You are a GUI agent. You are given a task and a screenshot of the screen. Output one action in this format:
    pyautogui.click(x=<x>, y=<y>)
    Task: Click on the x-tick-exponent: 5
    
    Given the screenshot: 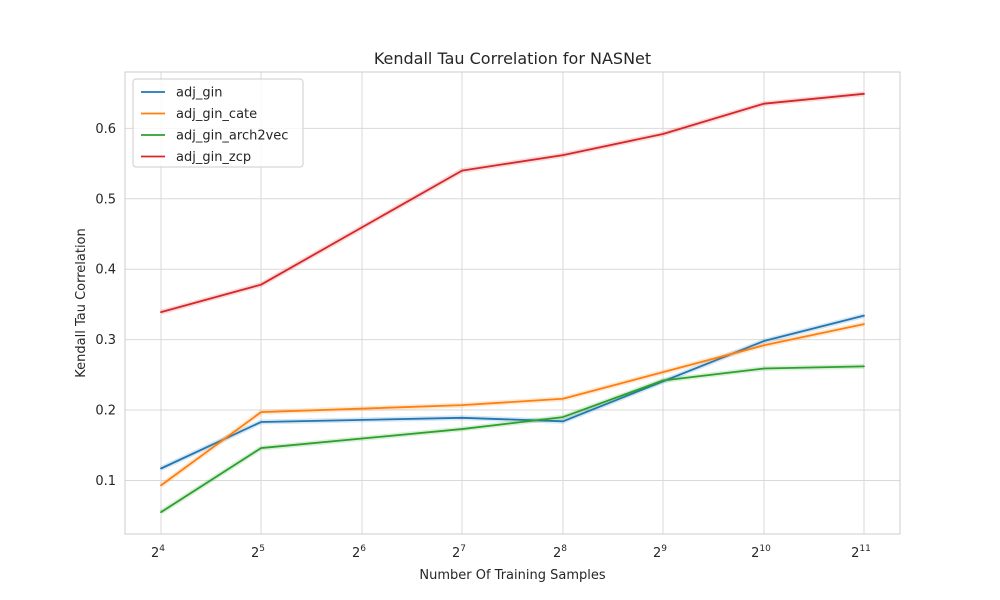 What is the action you would take?
    pyautogui.click(x=262, y=549)
    